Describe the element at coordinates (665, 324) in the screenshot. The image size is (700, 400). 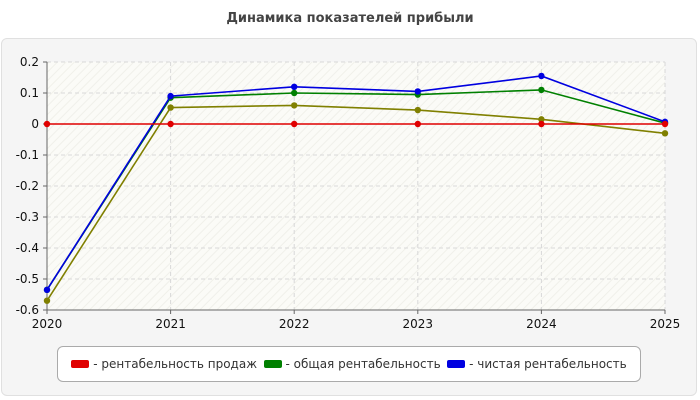
I see `x-tick-label: 2025` at that location.